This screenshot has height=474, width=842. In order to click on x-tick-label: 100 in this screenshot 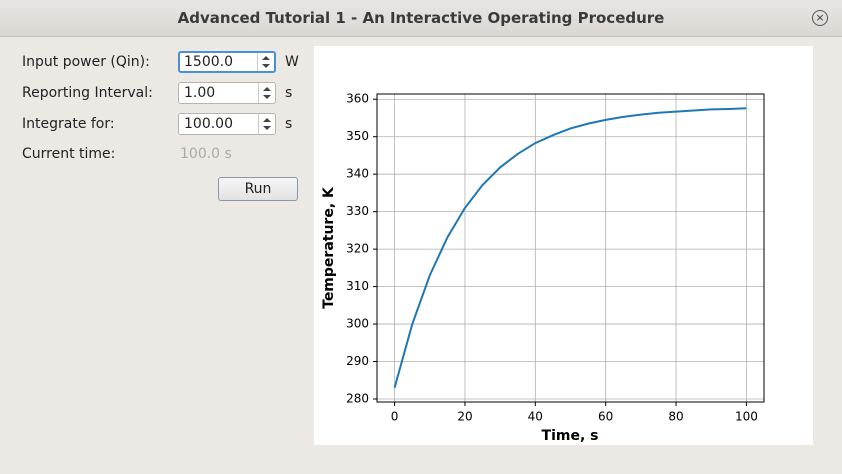, I will do `click(746, 417)`.